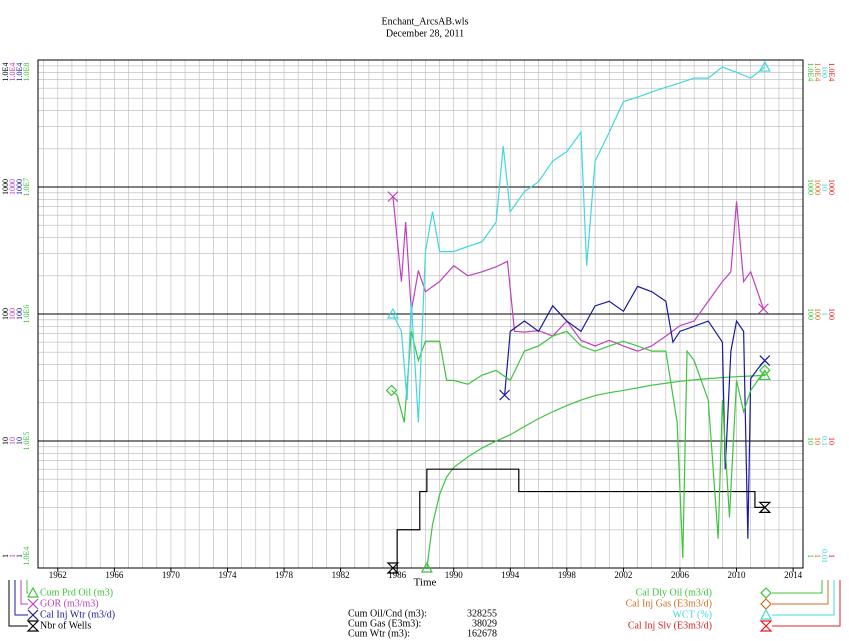 The image size is (849, 641). What do you see at coordinates (669, 603) in the screenshot?
I see `legend-label: Cal Inj Gas (E3m3/d)` at bounding box center [669, 603].